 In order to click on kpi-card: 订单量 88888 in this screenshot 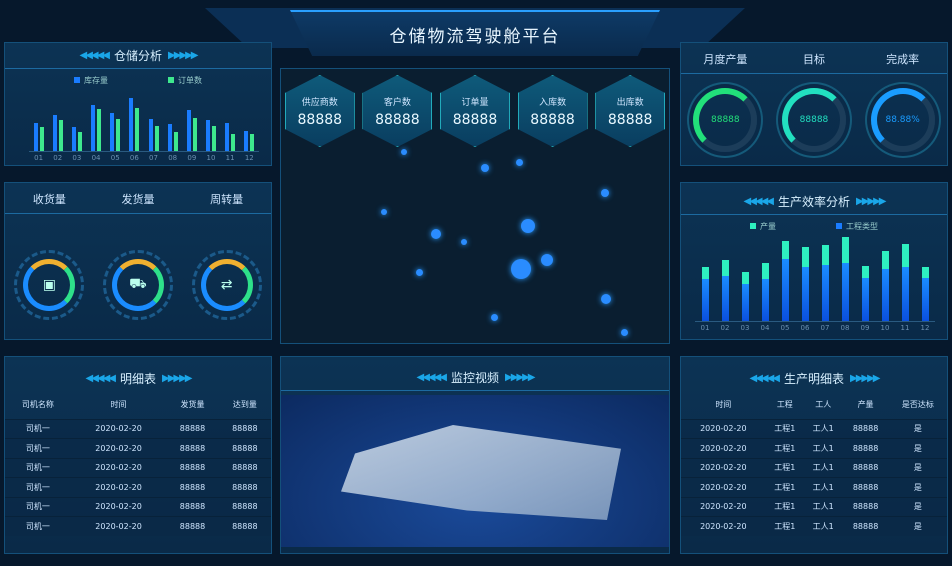, I will do `click(474, 111)`.